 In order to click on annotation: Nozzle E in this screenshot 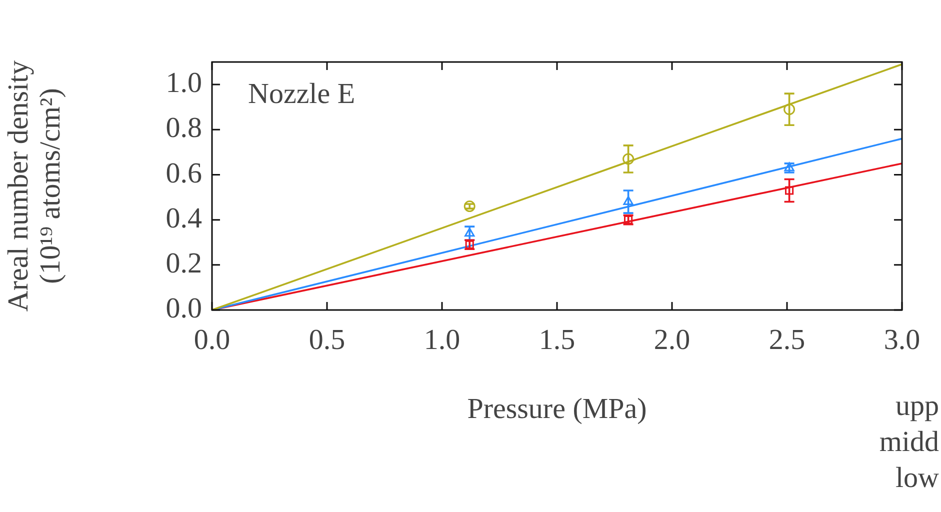, I will do `click(302, 94)`.